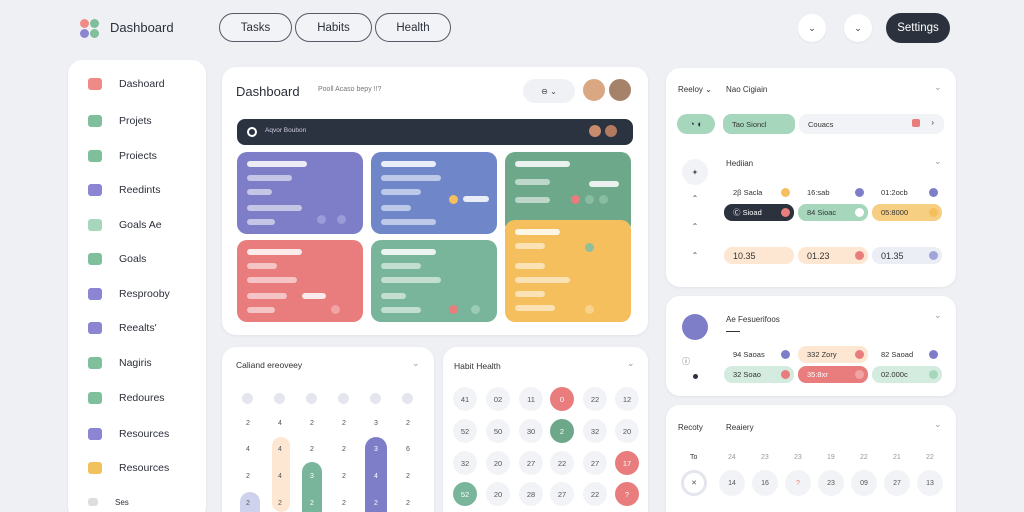 The height and width of the screenshot is (512, 1024). Describe the element at coordinates (871, 124) in the screenshot. I see `tag-chip: Couacs ›` at that location.